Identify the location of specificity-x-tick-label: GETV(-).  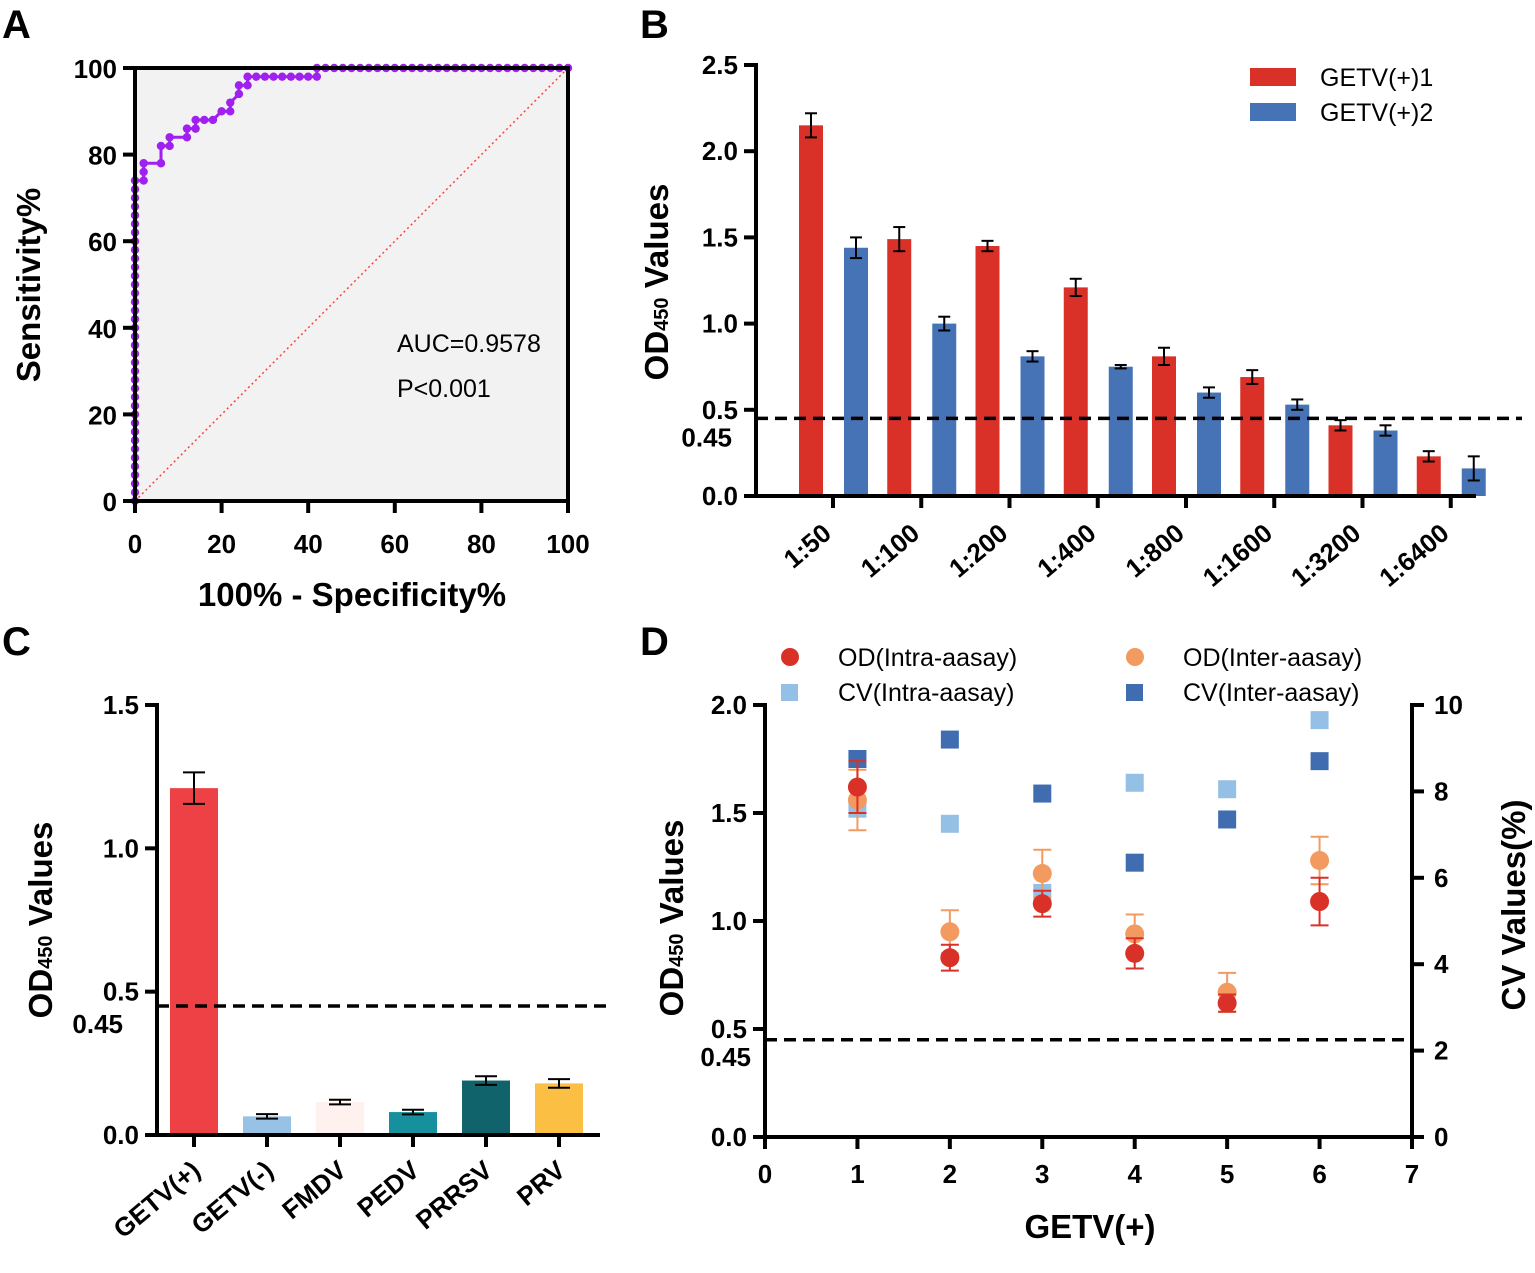
(231, 1197).